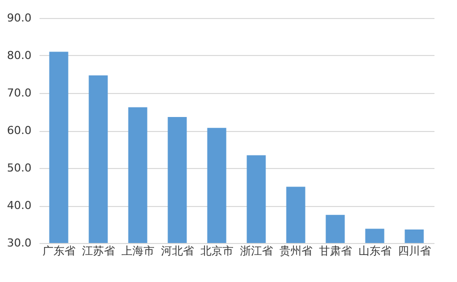  Describe the element at coordinates (295, 251) in the screenshot. I see `x-tick-label: 贵州省` at that location.